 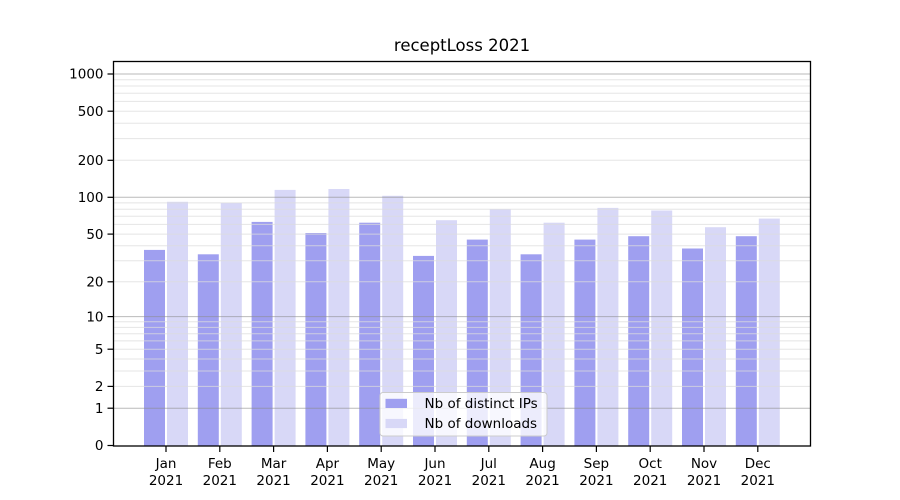 What do you see at coordinates (542, 464) in the screenshot?
I see `x-tick-label-month: Aug` at bounding box center [542, 464].